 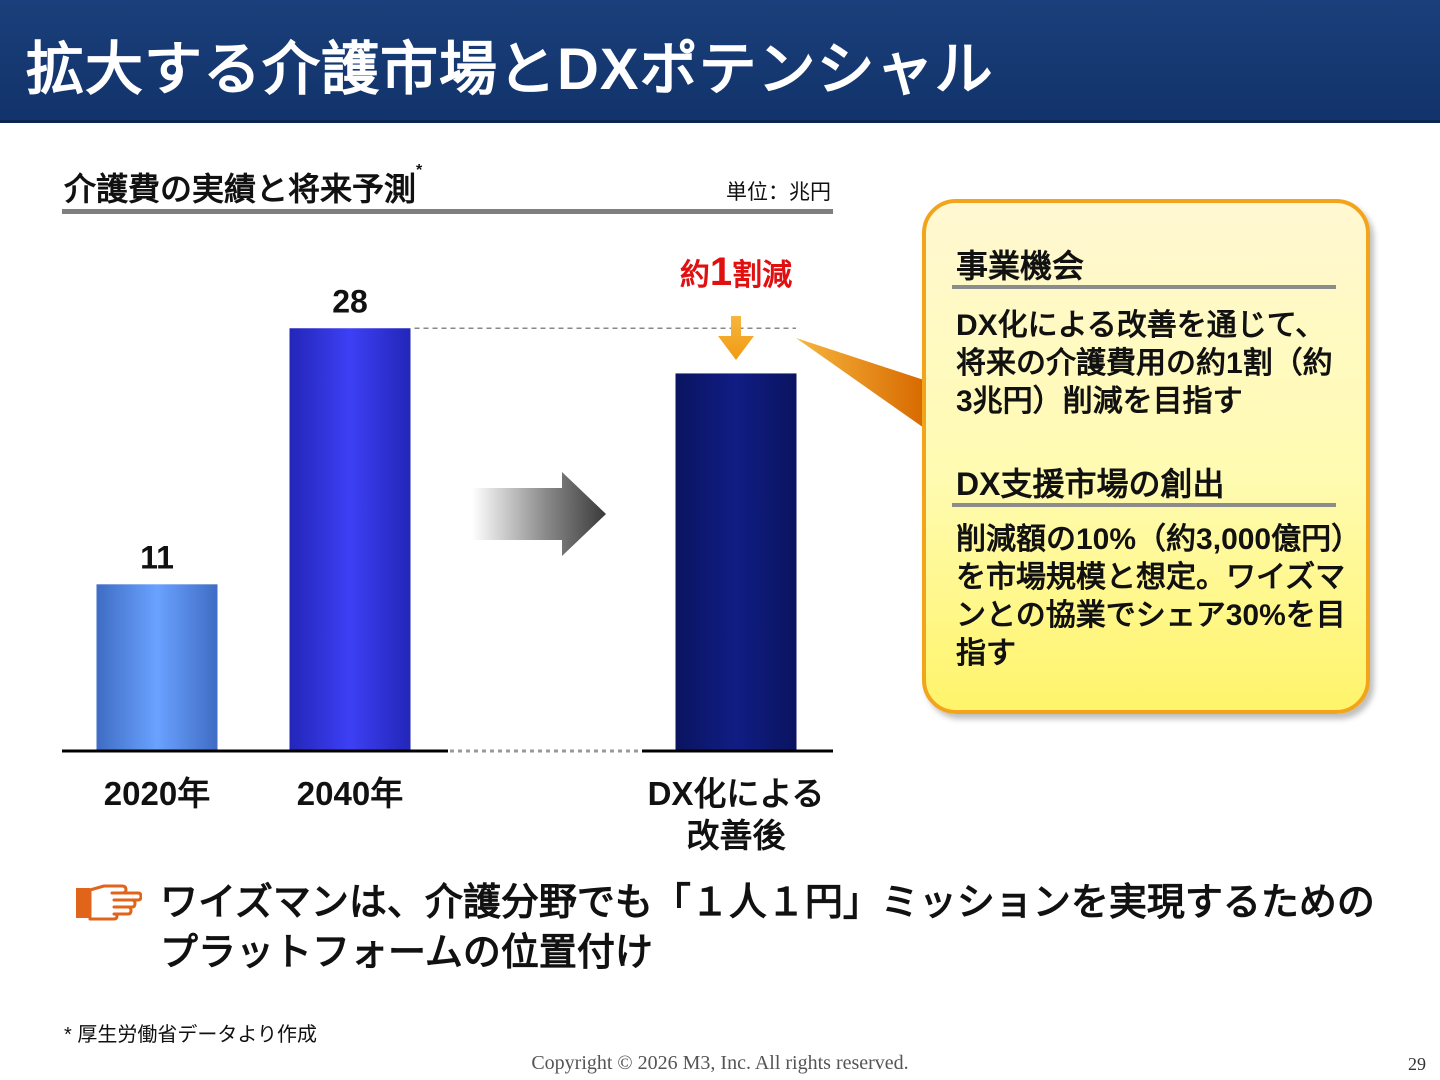 What do you see at coordinates (1417, 1064) in the screenshot?
I see `page-number: 29` at bounding box center [1417, 1064].